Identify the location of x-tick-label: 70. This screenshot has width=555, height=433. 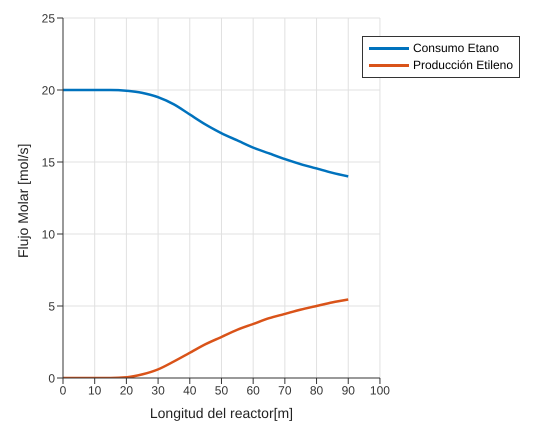
(285, 391).